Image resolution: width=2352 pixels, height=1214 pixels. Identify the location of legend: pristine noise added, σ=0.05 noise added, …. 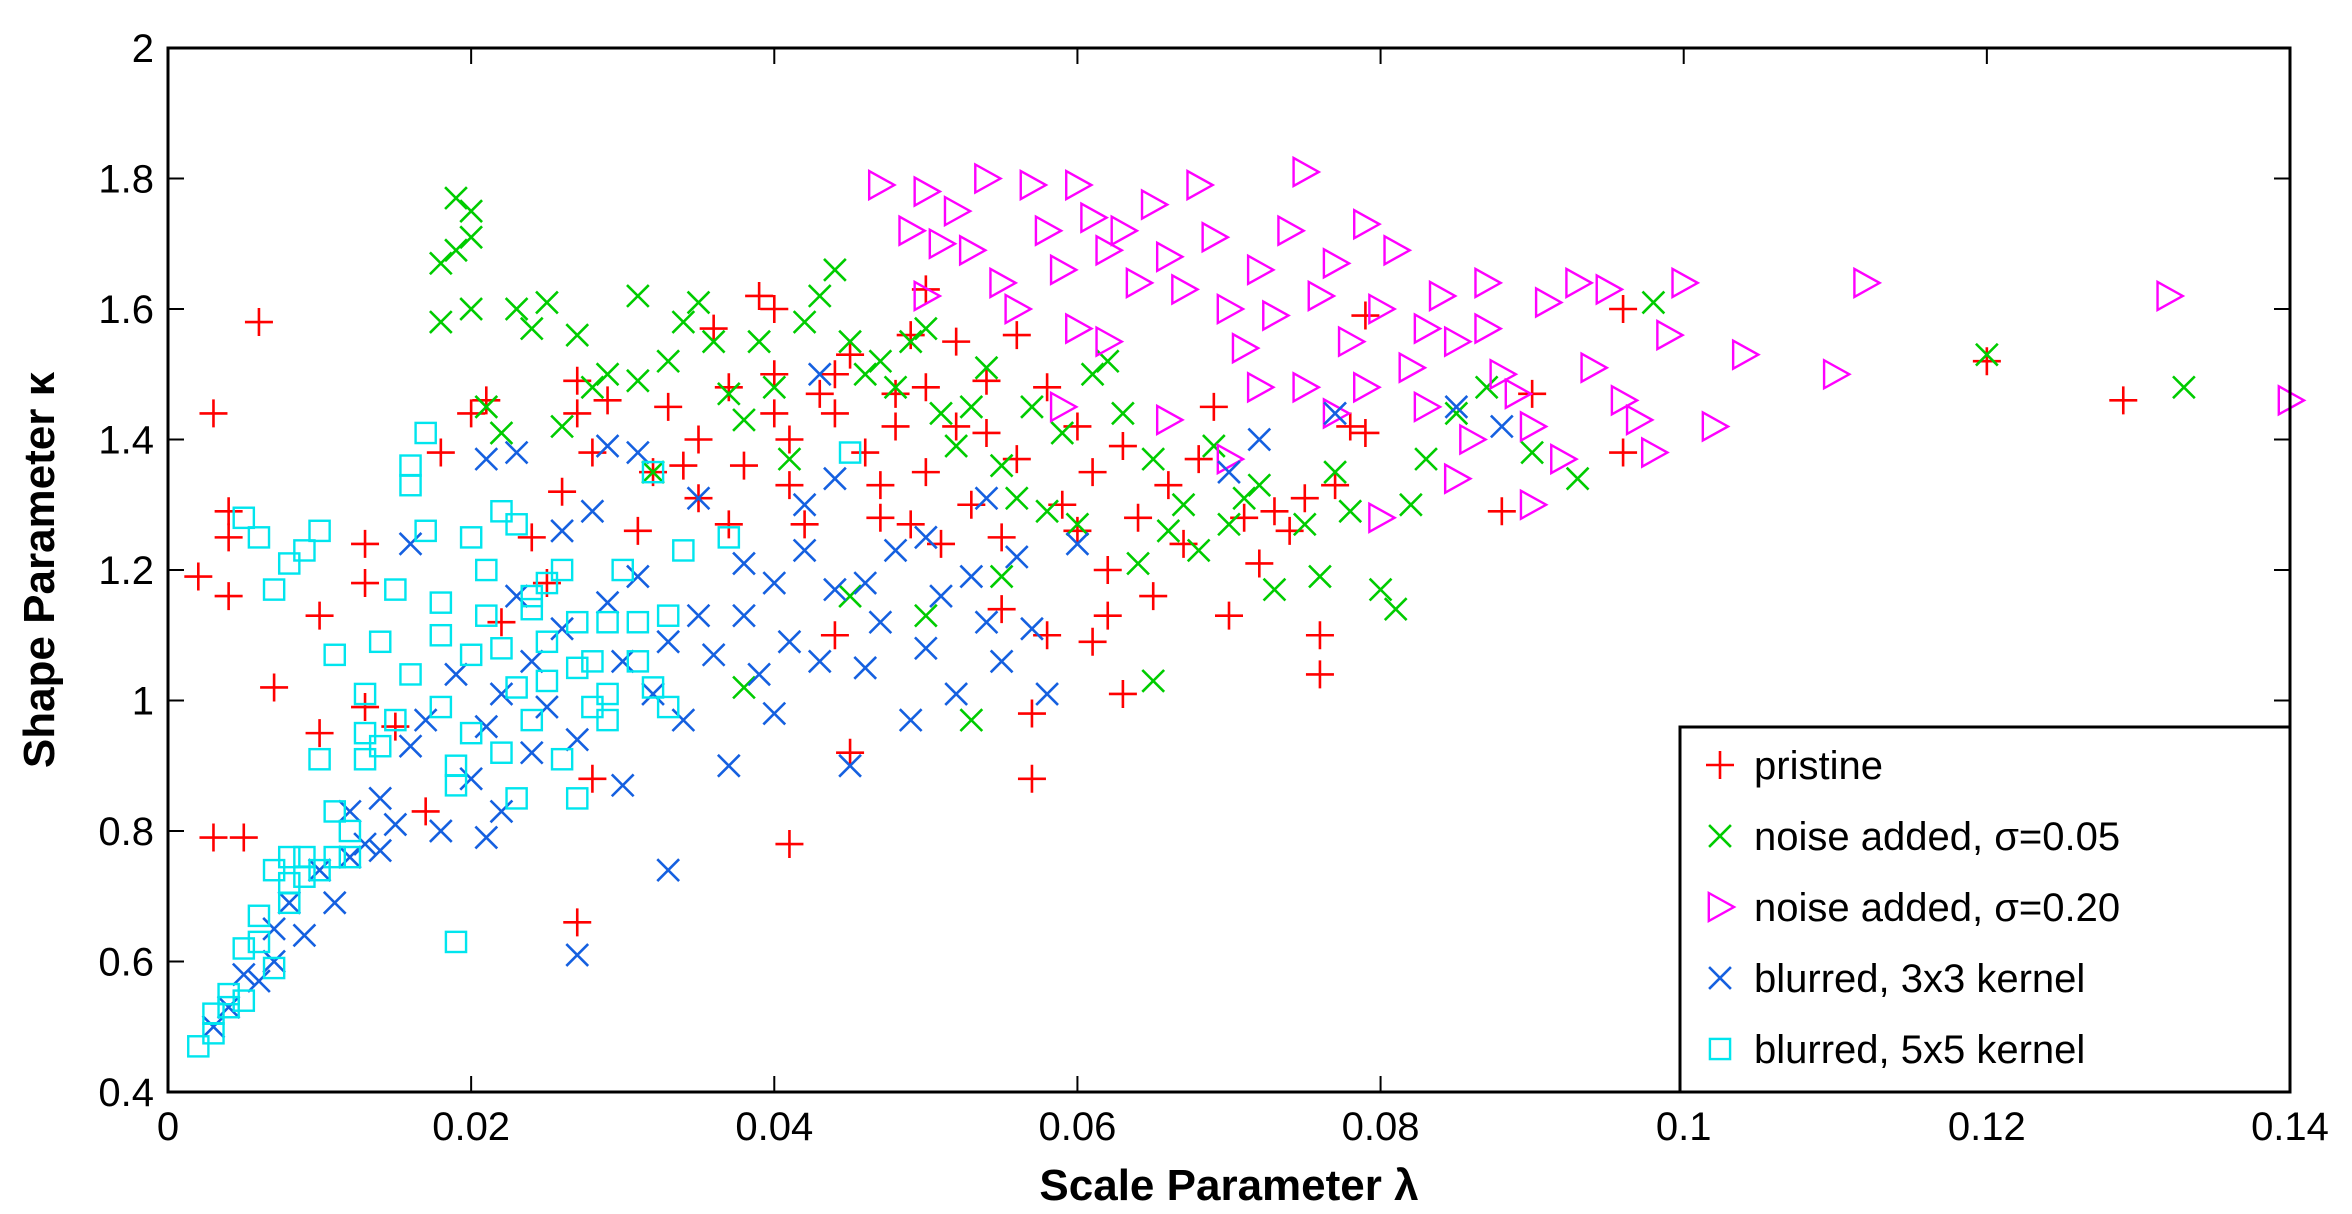
(1985, 909).